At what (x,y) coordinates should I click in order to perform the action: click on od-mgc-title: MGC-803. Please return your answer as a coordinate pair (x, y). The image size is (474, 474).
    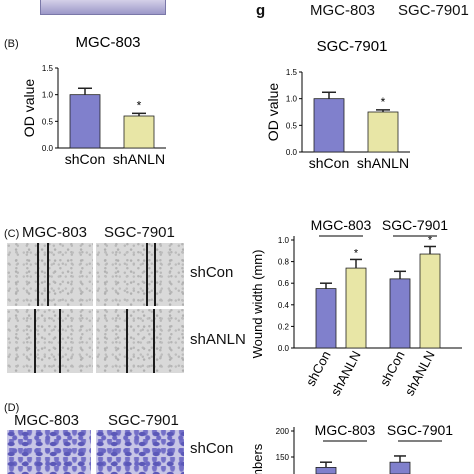
    Looking at the image, I should click on (107, 42).